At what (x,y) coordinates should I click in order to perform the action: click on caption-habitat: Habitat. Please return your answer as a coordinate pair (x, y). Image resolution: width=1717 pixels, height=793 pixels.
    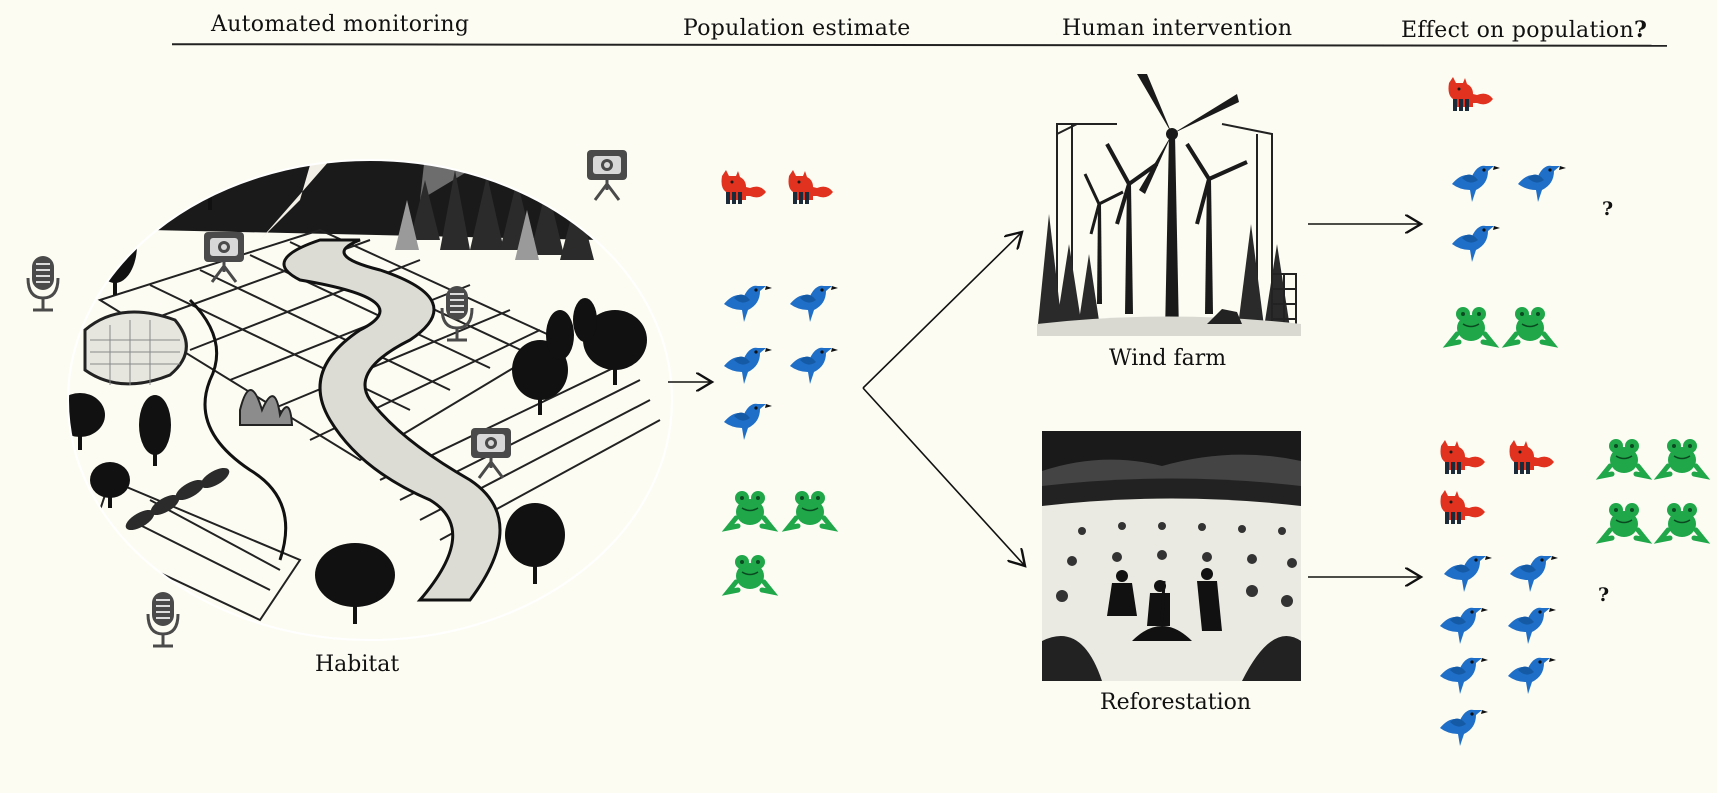
    Looking at the image, I should click on (357, 664).